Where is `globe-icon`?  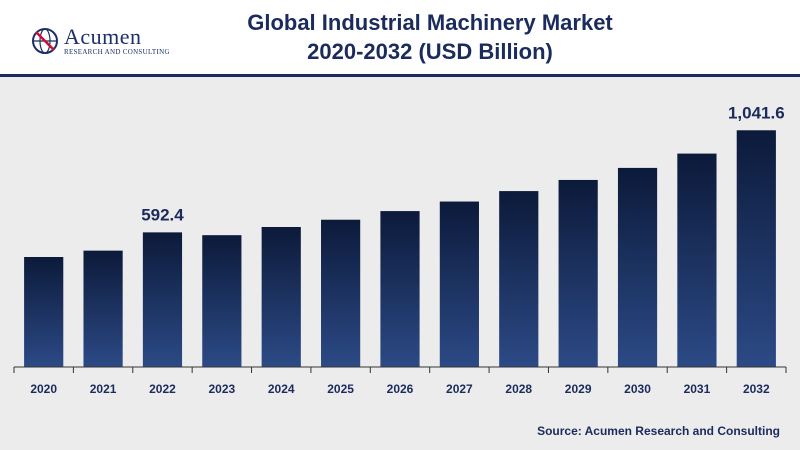 globe-icon is located at coordinates (45, 41).